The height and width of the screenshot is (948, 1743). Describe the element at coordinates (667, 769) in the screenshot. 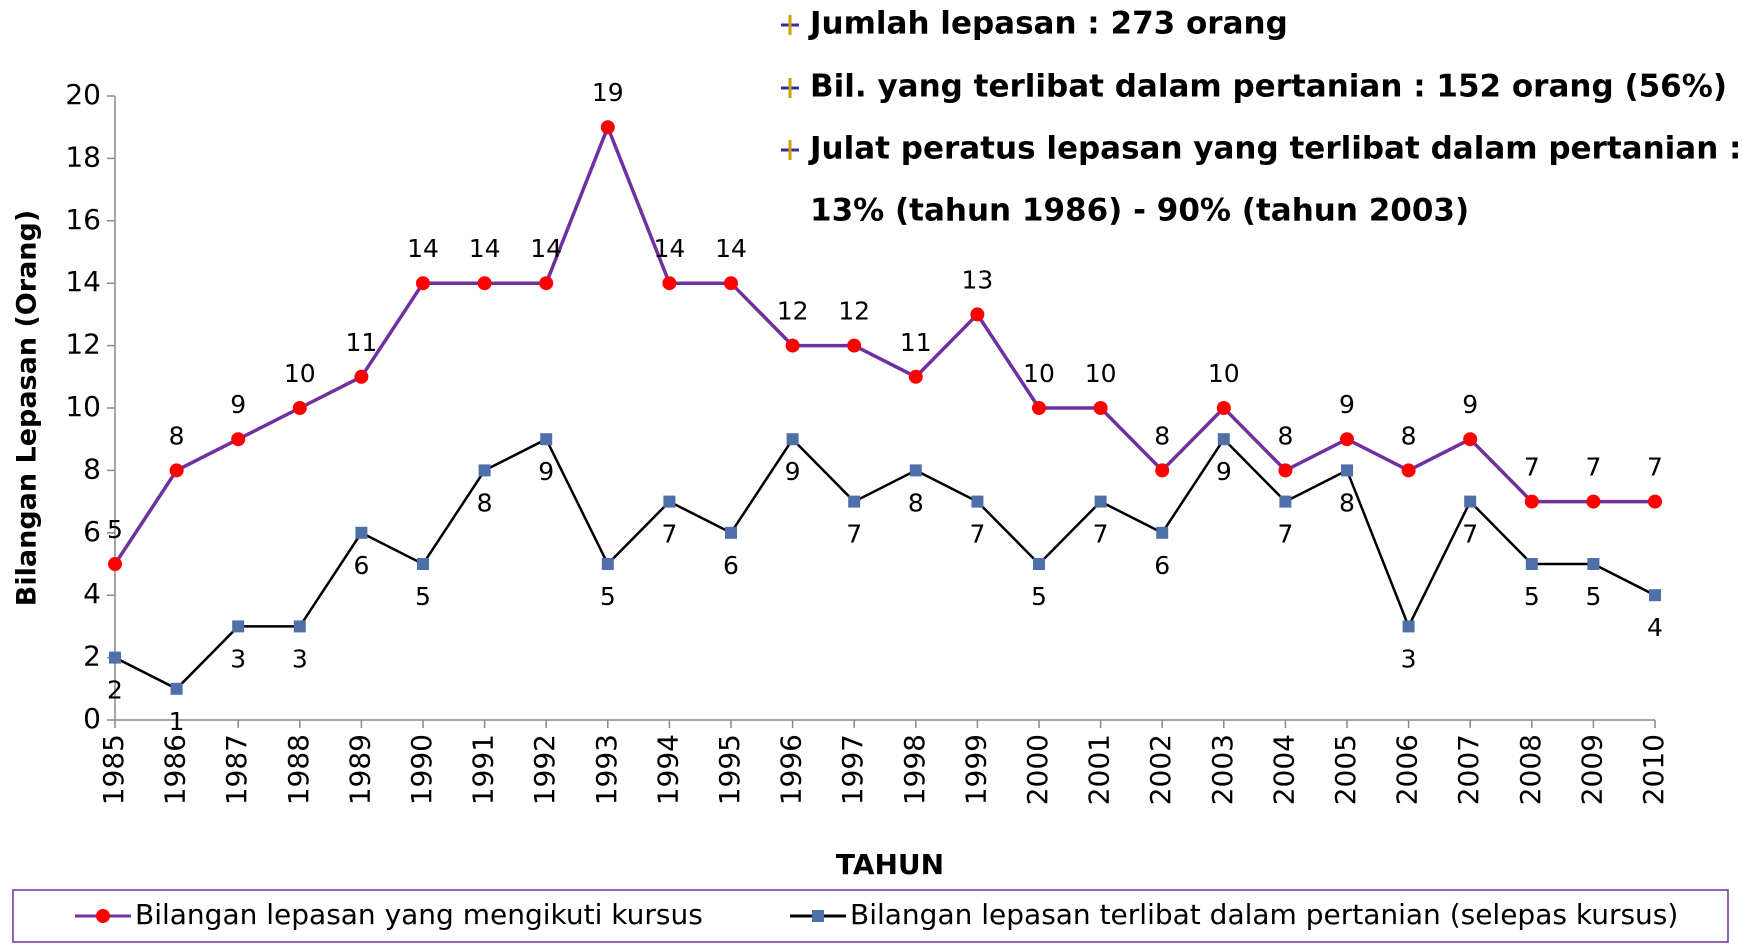

I see `x-tick-label: 1994` at that location.